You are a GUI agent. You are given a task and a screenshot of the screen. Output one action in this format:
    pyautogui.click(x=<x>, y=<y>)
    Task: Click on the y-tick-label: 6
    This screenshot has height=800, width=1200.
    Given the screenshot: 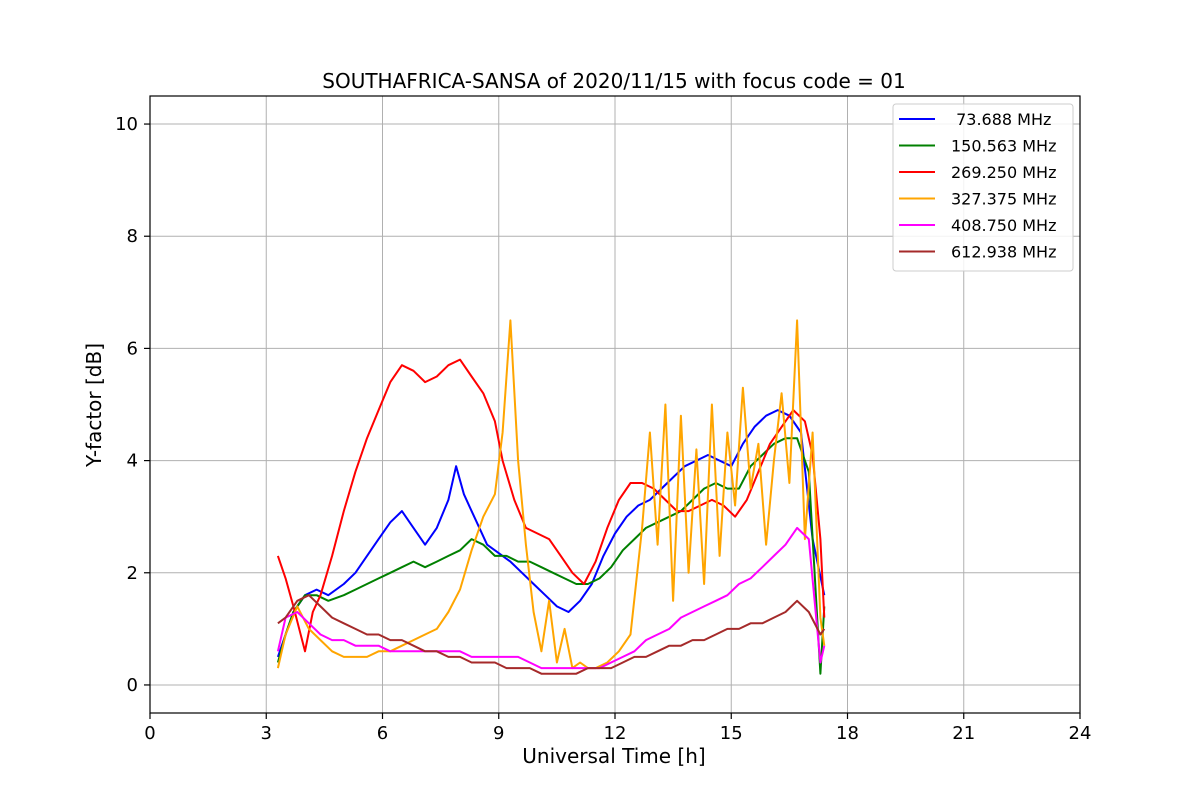 What is the action you would take?
    pyautogui.click(x=132, y=348)
    